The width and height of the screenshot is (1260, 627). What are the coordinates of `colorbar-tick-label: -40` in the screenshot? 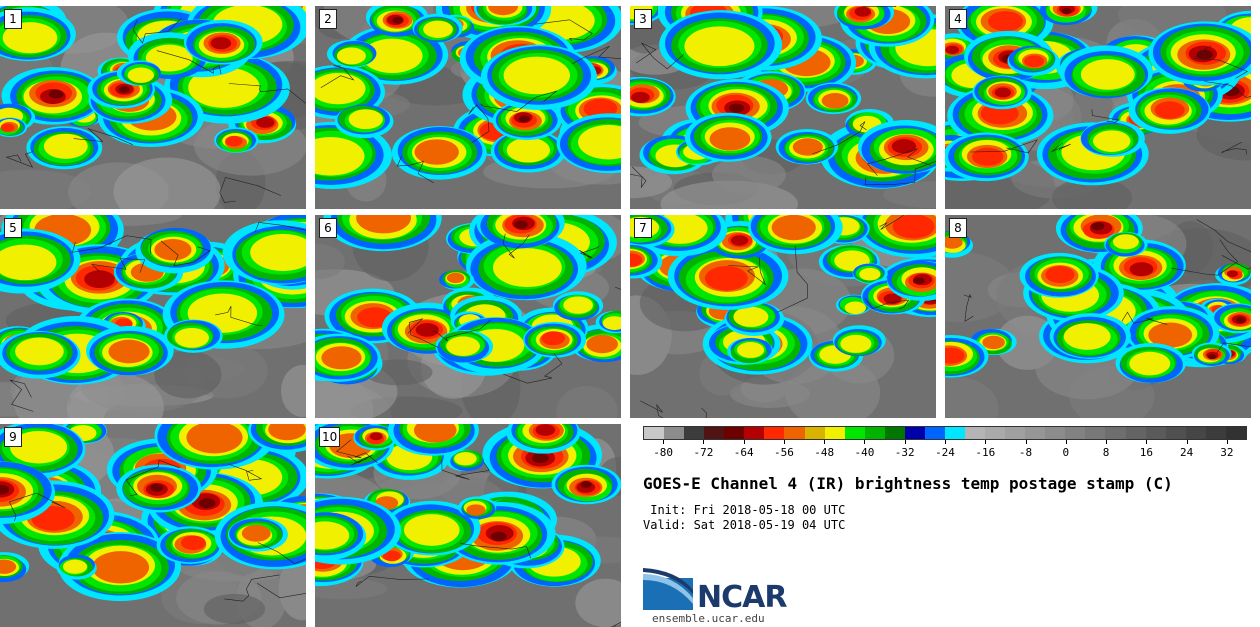 It's located at (864, 452).